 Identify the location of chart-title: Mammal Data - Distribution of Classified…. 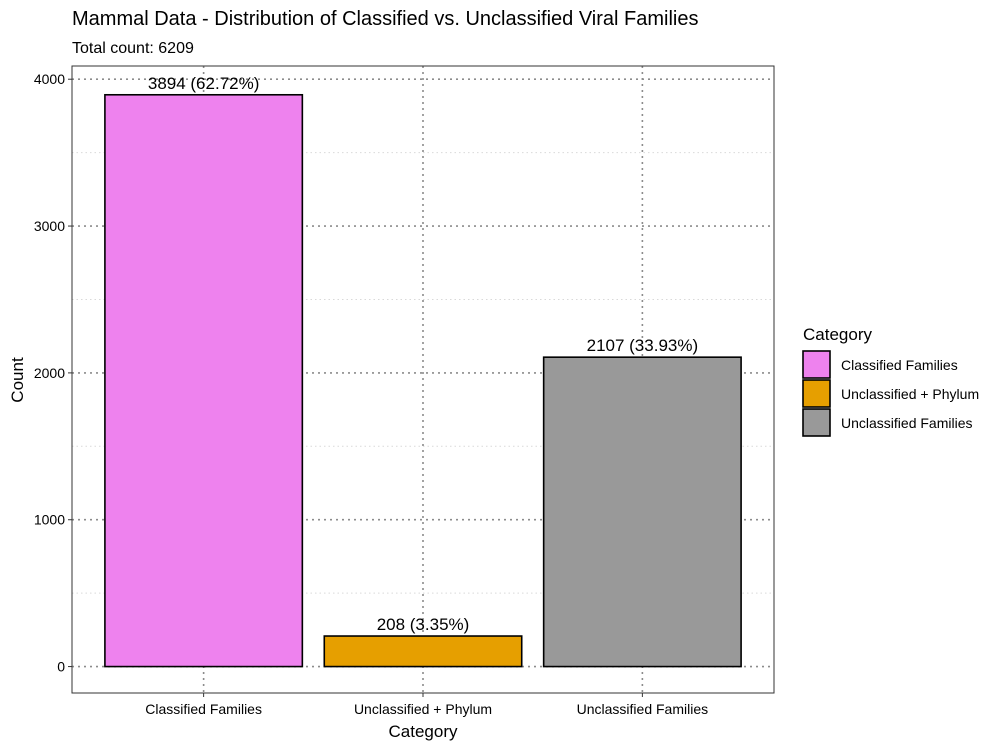
(385, 19).